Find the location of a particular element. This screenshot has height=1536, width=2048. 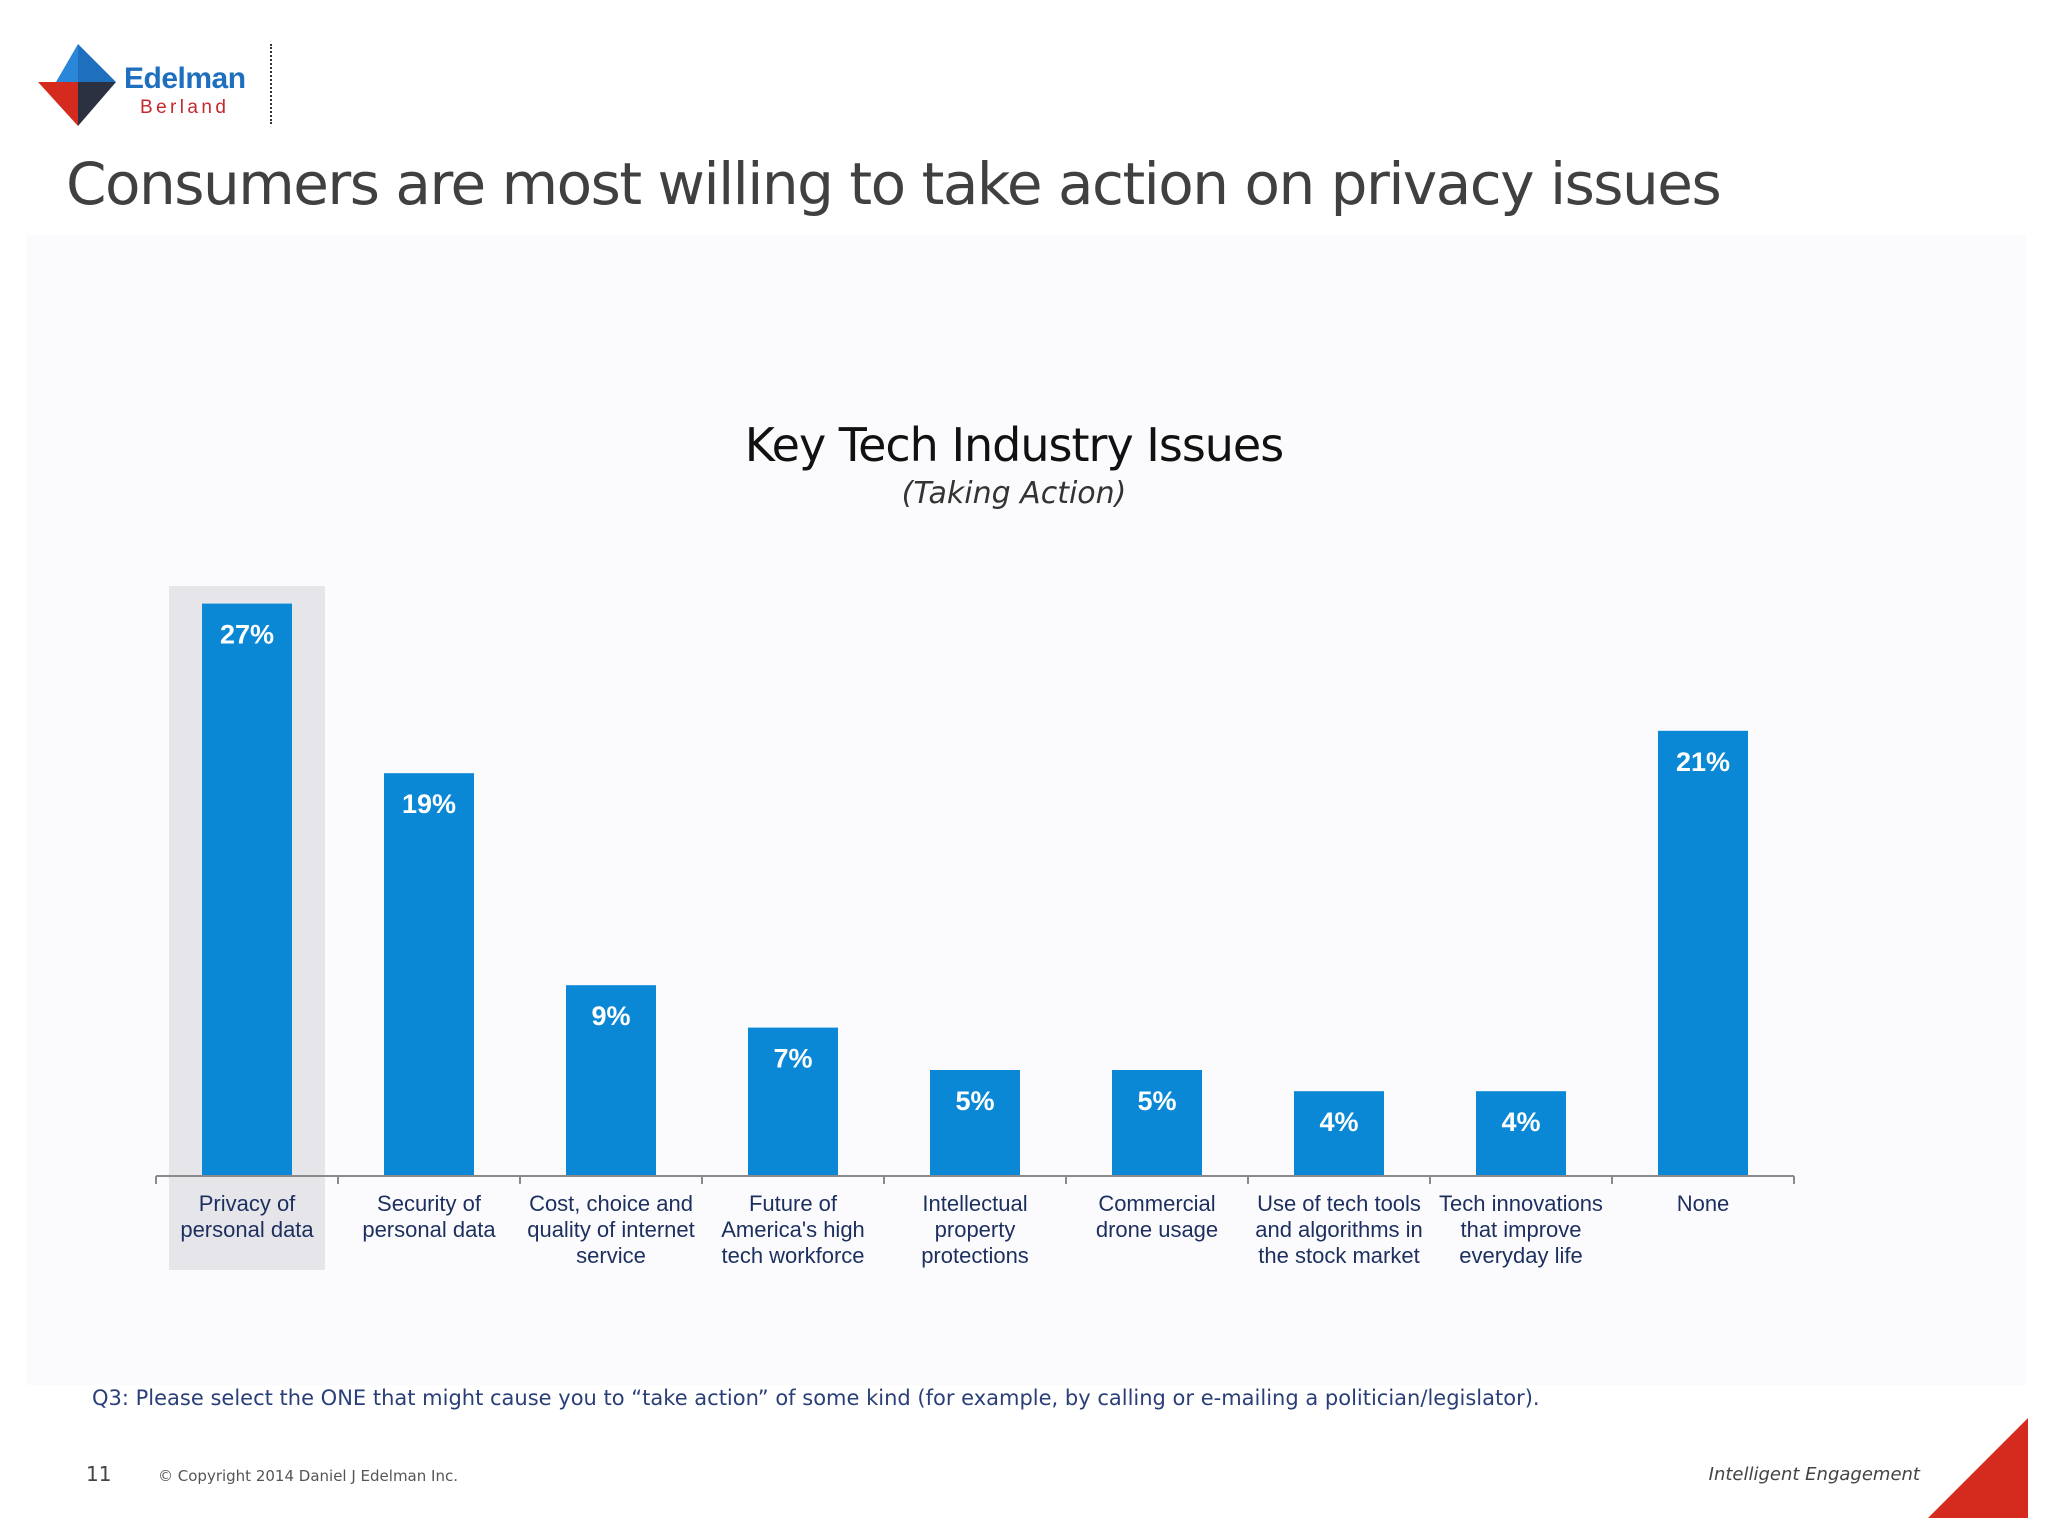

logo-subtitle: Berland is located at coordinates (185, 107).